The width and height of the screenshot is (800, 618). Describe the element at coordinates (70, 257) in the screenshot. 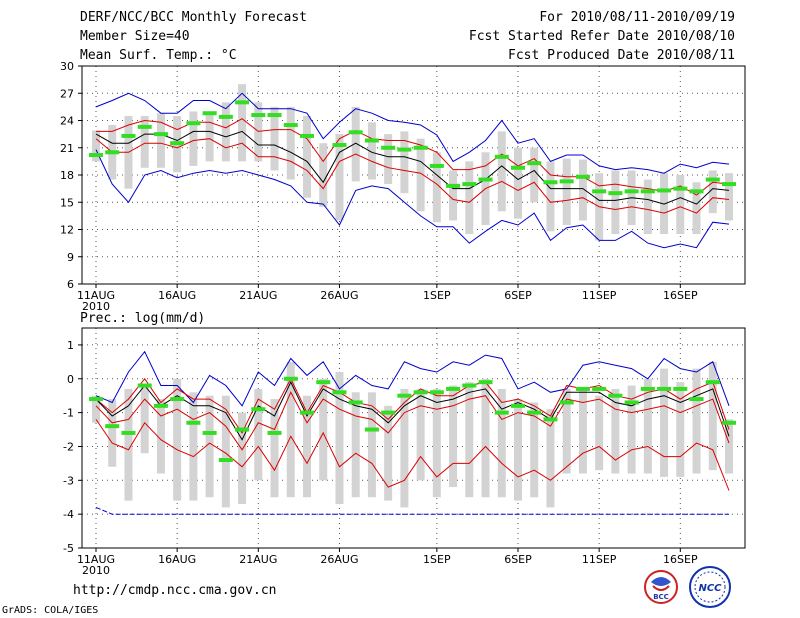

I see `y-tick-label: 9` at that location.